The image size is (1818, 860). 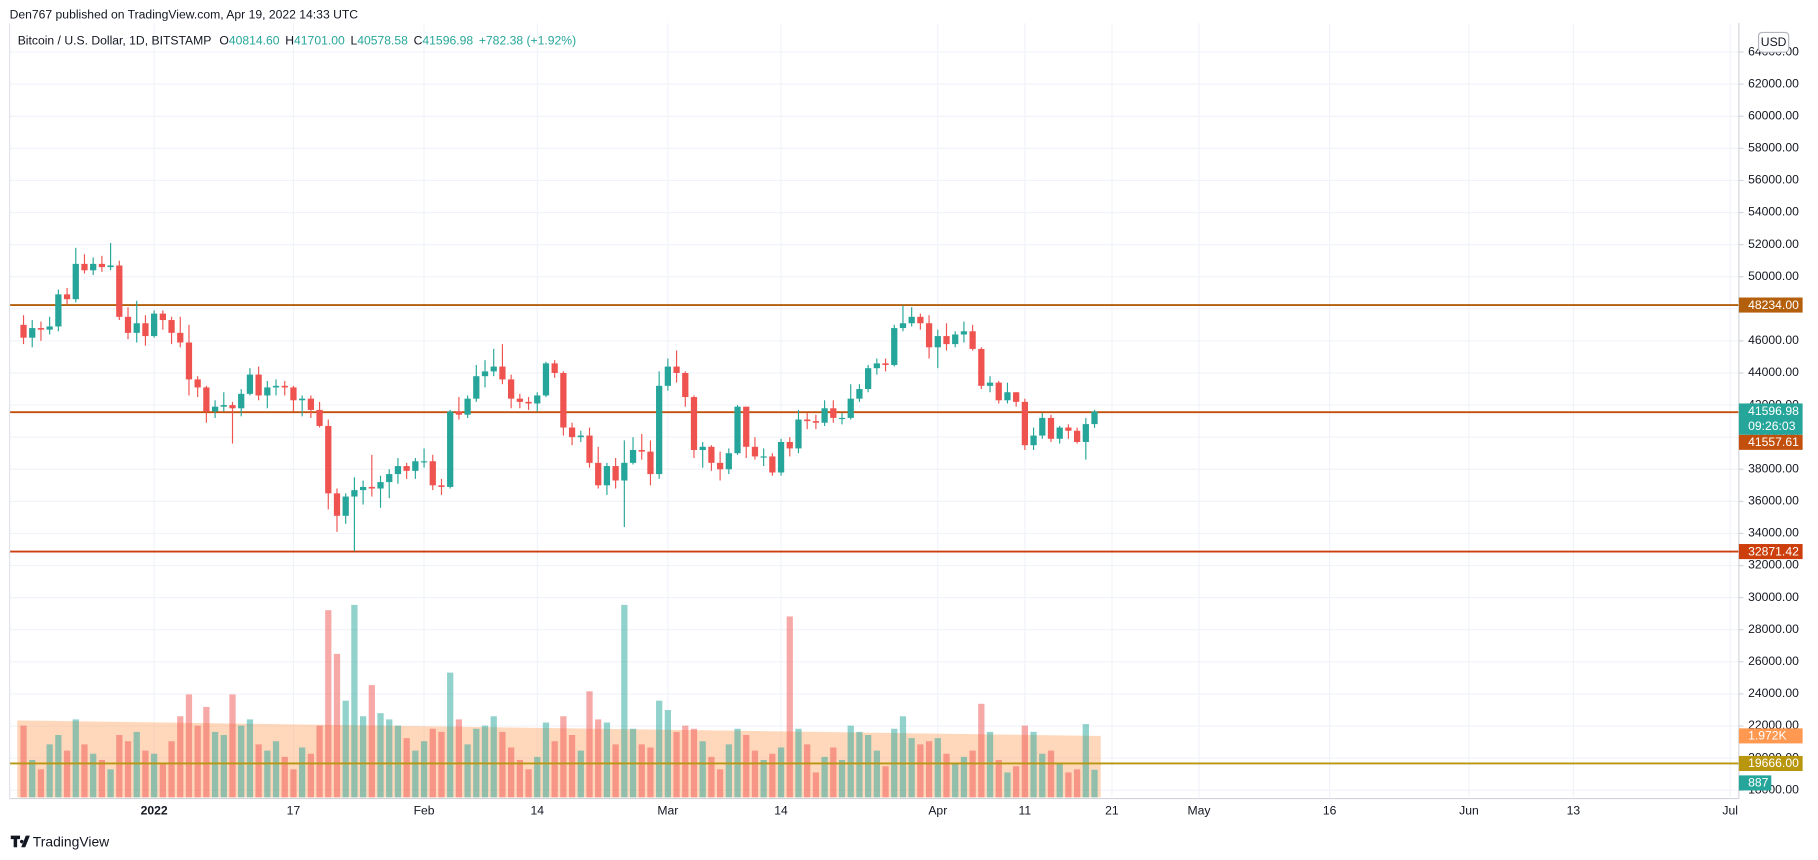 What do you see at coordinates (418, 41) in the screenshot?
I see `legend-key: C` at bounding box center [418, 41].